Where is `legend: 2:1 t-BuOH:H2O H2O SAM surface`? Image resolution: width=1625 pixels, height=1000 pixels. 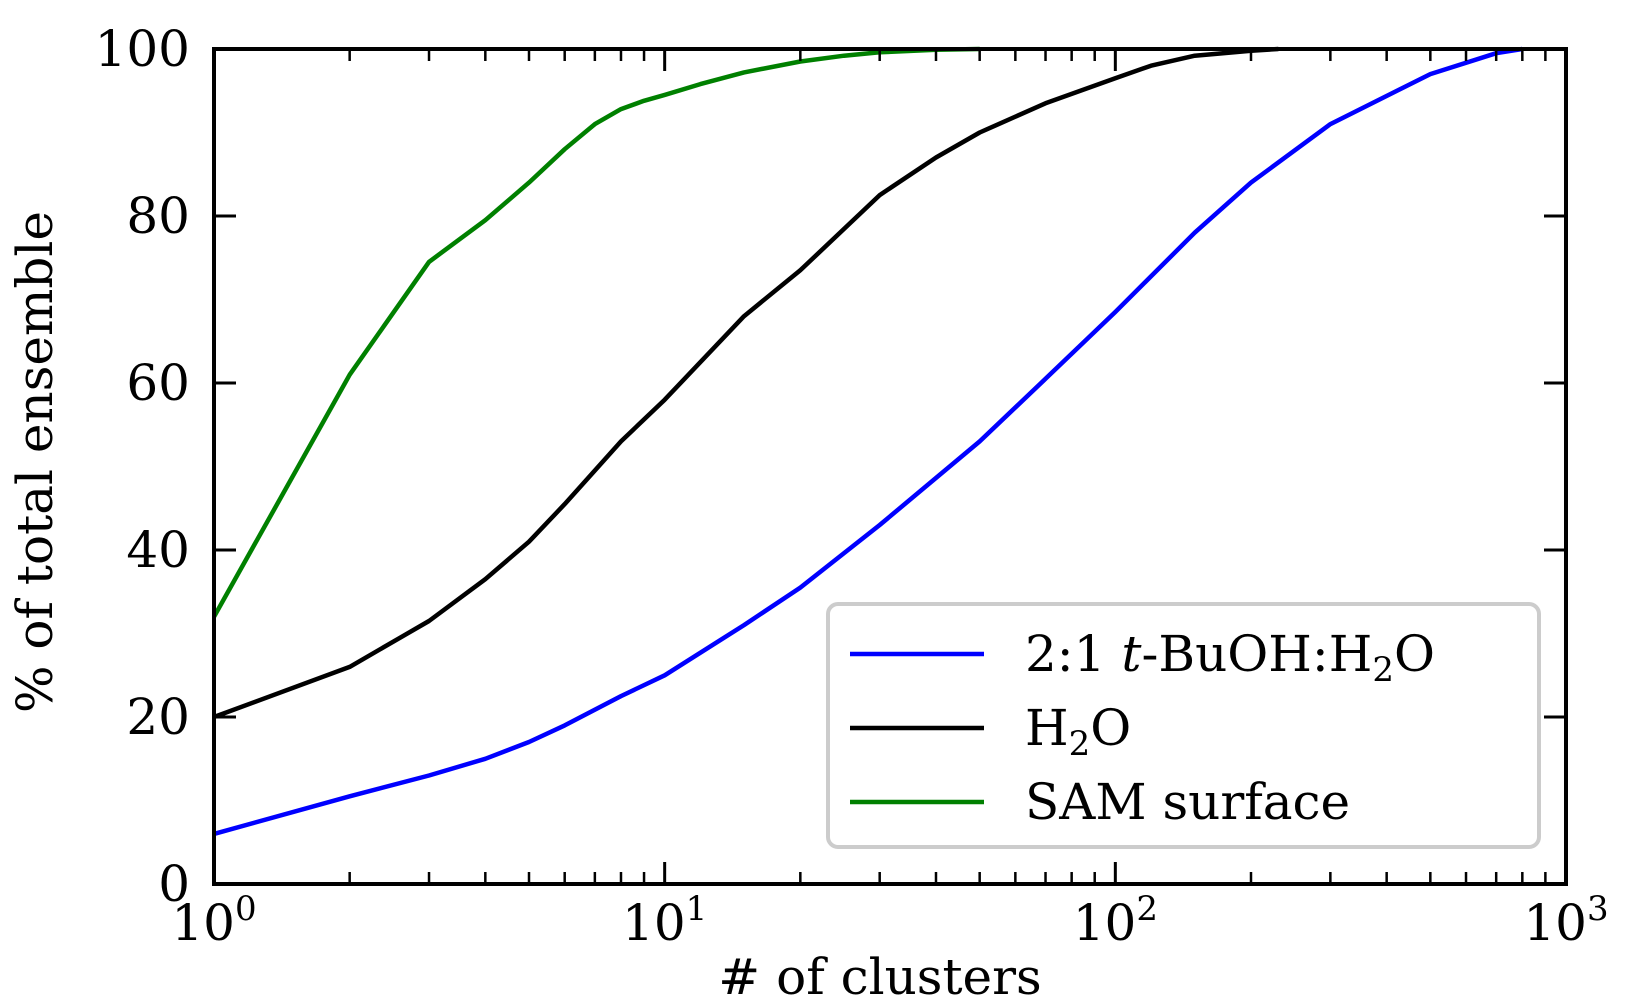 legend: 2:1 t-BuOH:H2O H2O SAM surface is located at coordinates (1183, 725).